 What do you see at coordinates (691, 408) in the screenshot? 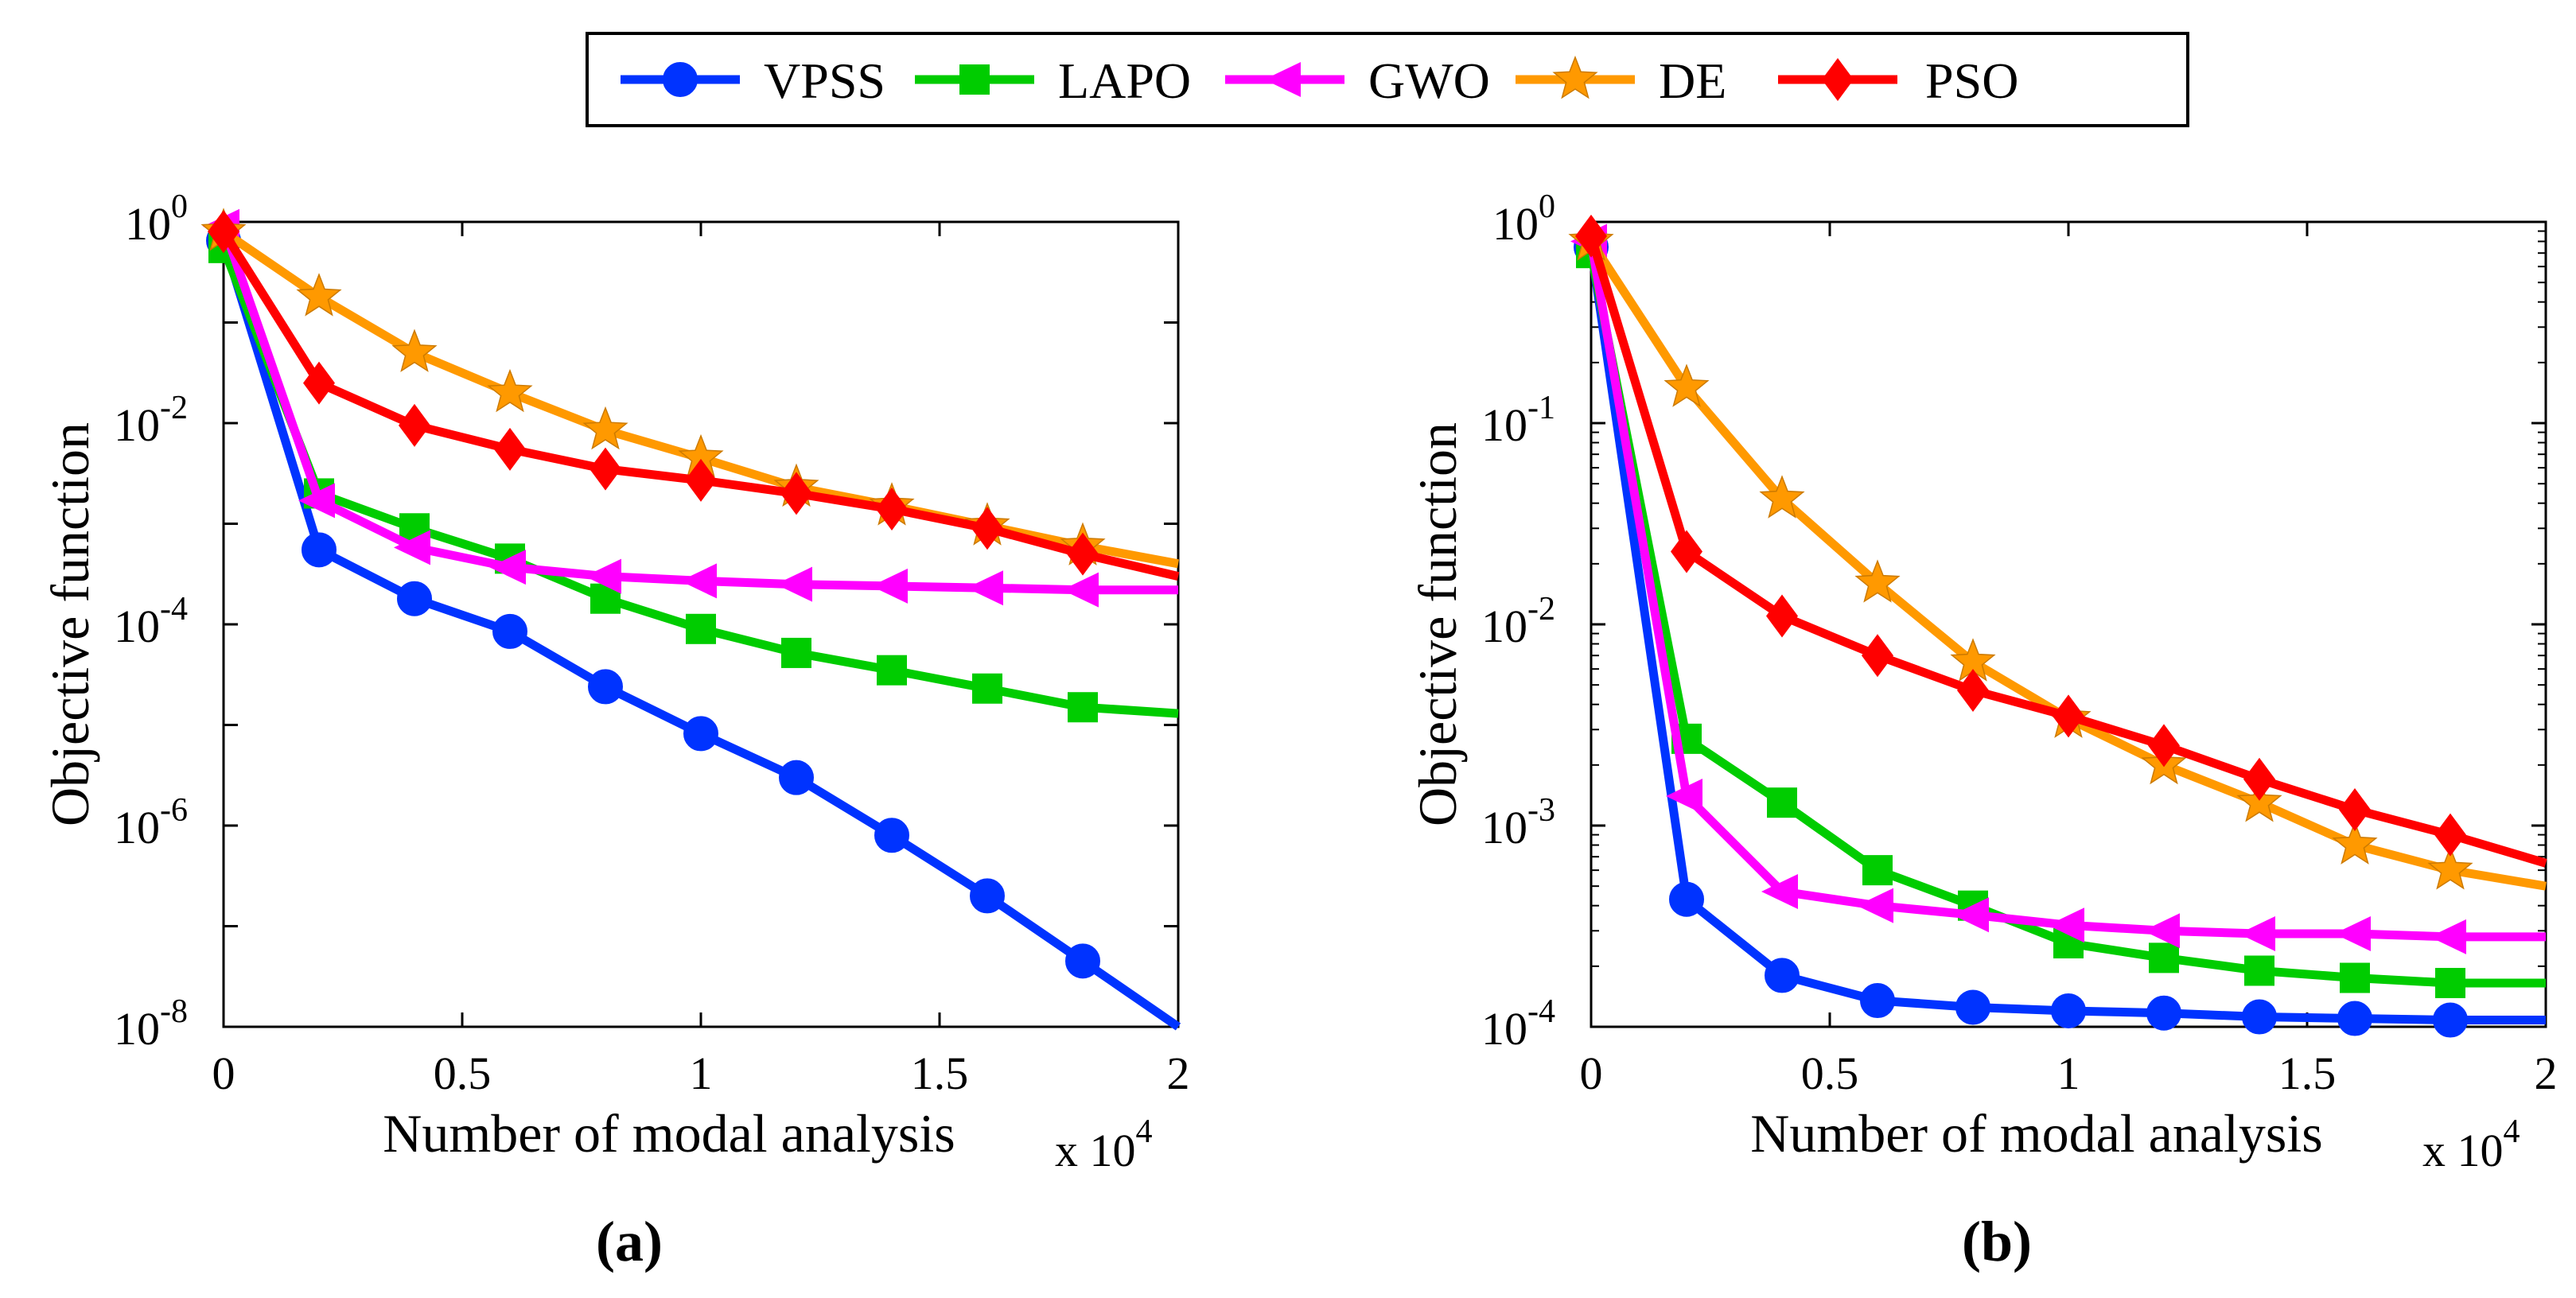
I see `series-gwo` at bounding box center [691, 408].